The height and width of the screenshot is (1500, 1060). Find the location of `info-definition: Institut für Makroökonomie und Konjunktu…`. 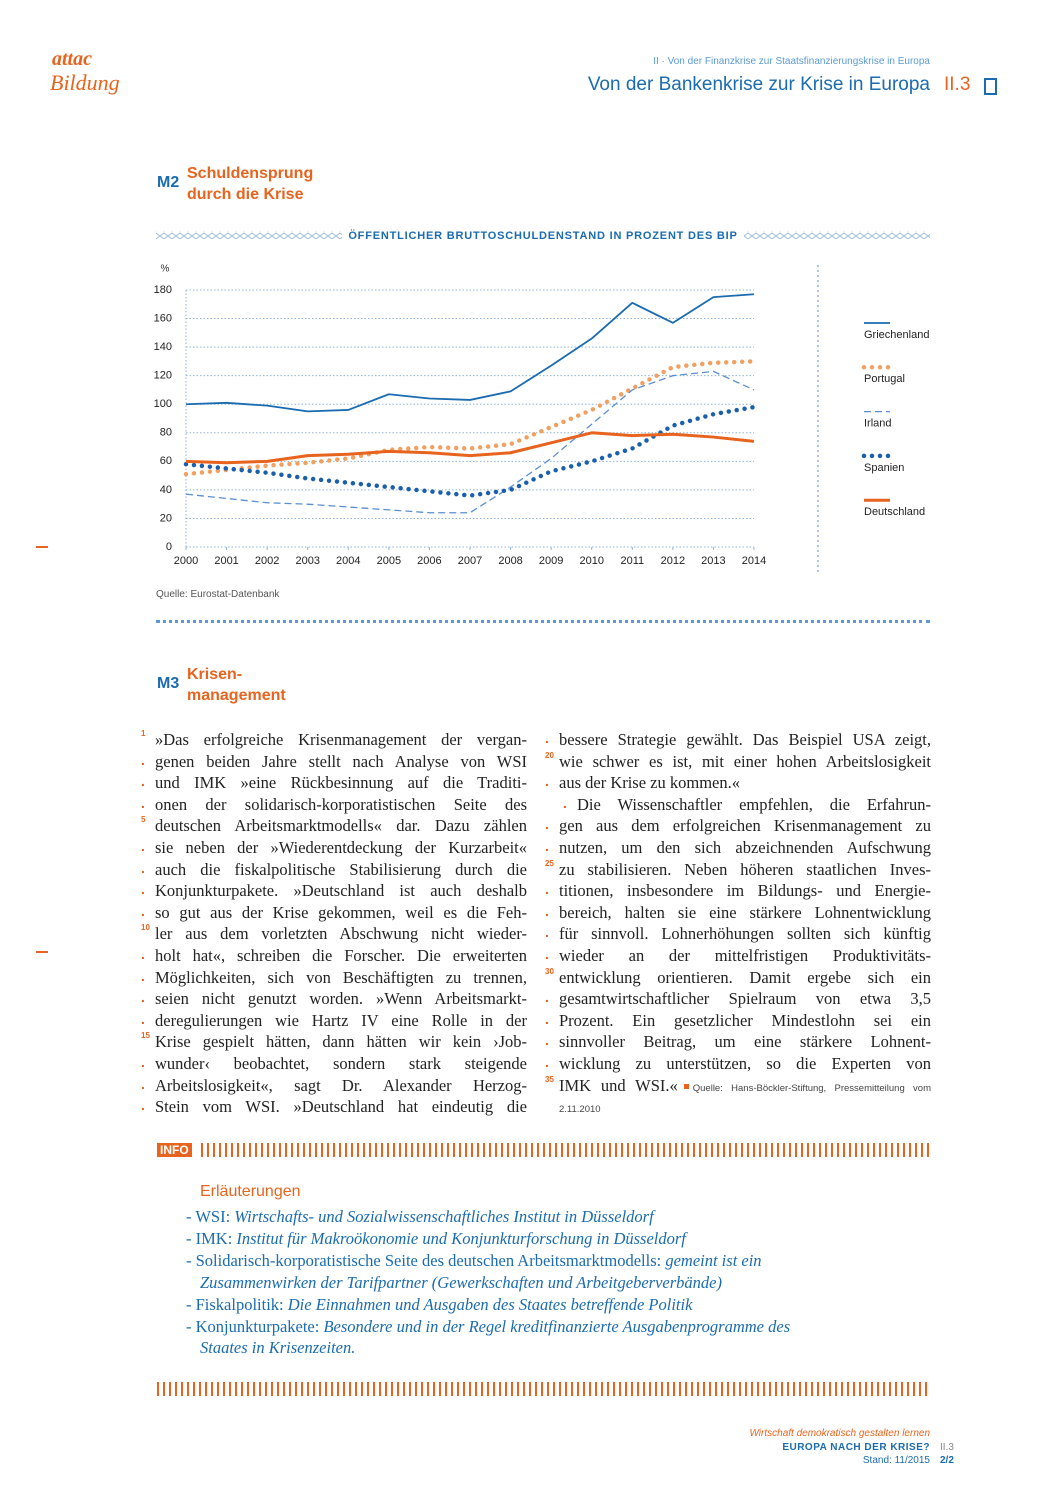

info-definition: Institut für Makroökonomie und Konjunktu… is located at coordinates (461, 1238).